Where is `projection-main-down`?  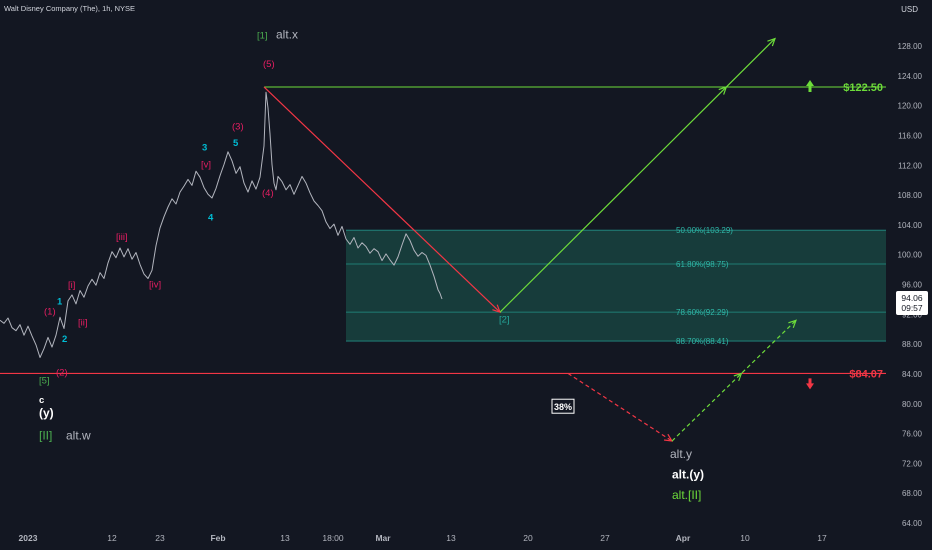
projection-main-down is located at coordinates (382, 199).